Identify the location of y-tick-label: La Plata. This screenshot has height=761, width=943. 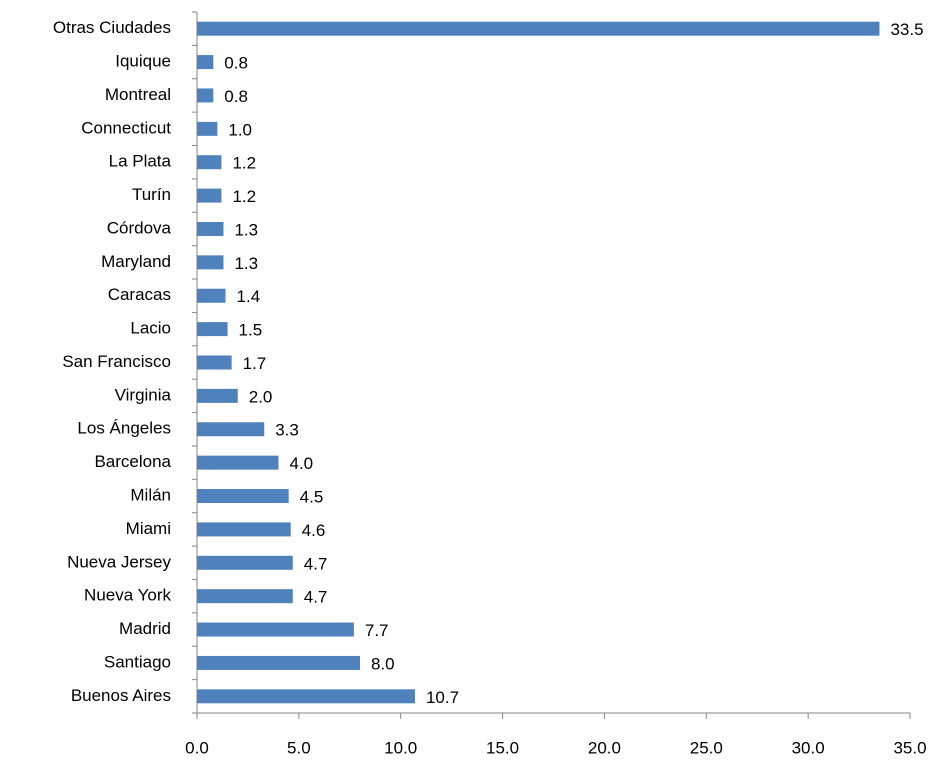
(140, 161).